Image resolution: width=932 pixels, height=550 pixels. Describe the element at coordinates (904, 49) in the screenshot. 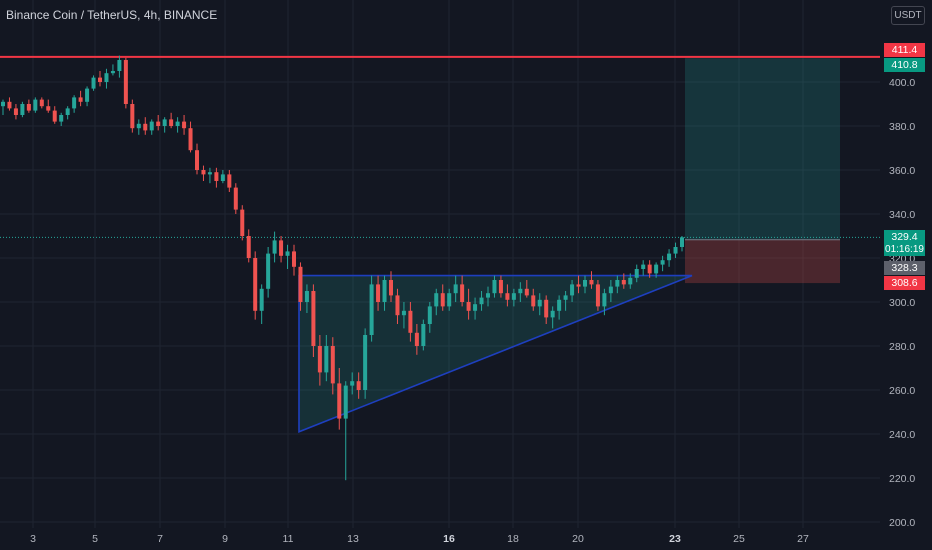

I see `resistance-price-tag: 411.4` at that location.